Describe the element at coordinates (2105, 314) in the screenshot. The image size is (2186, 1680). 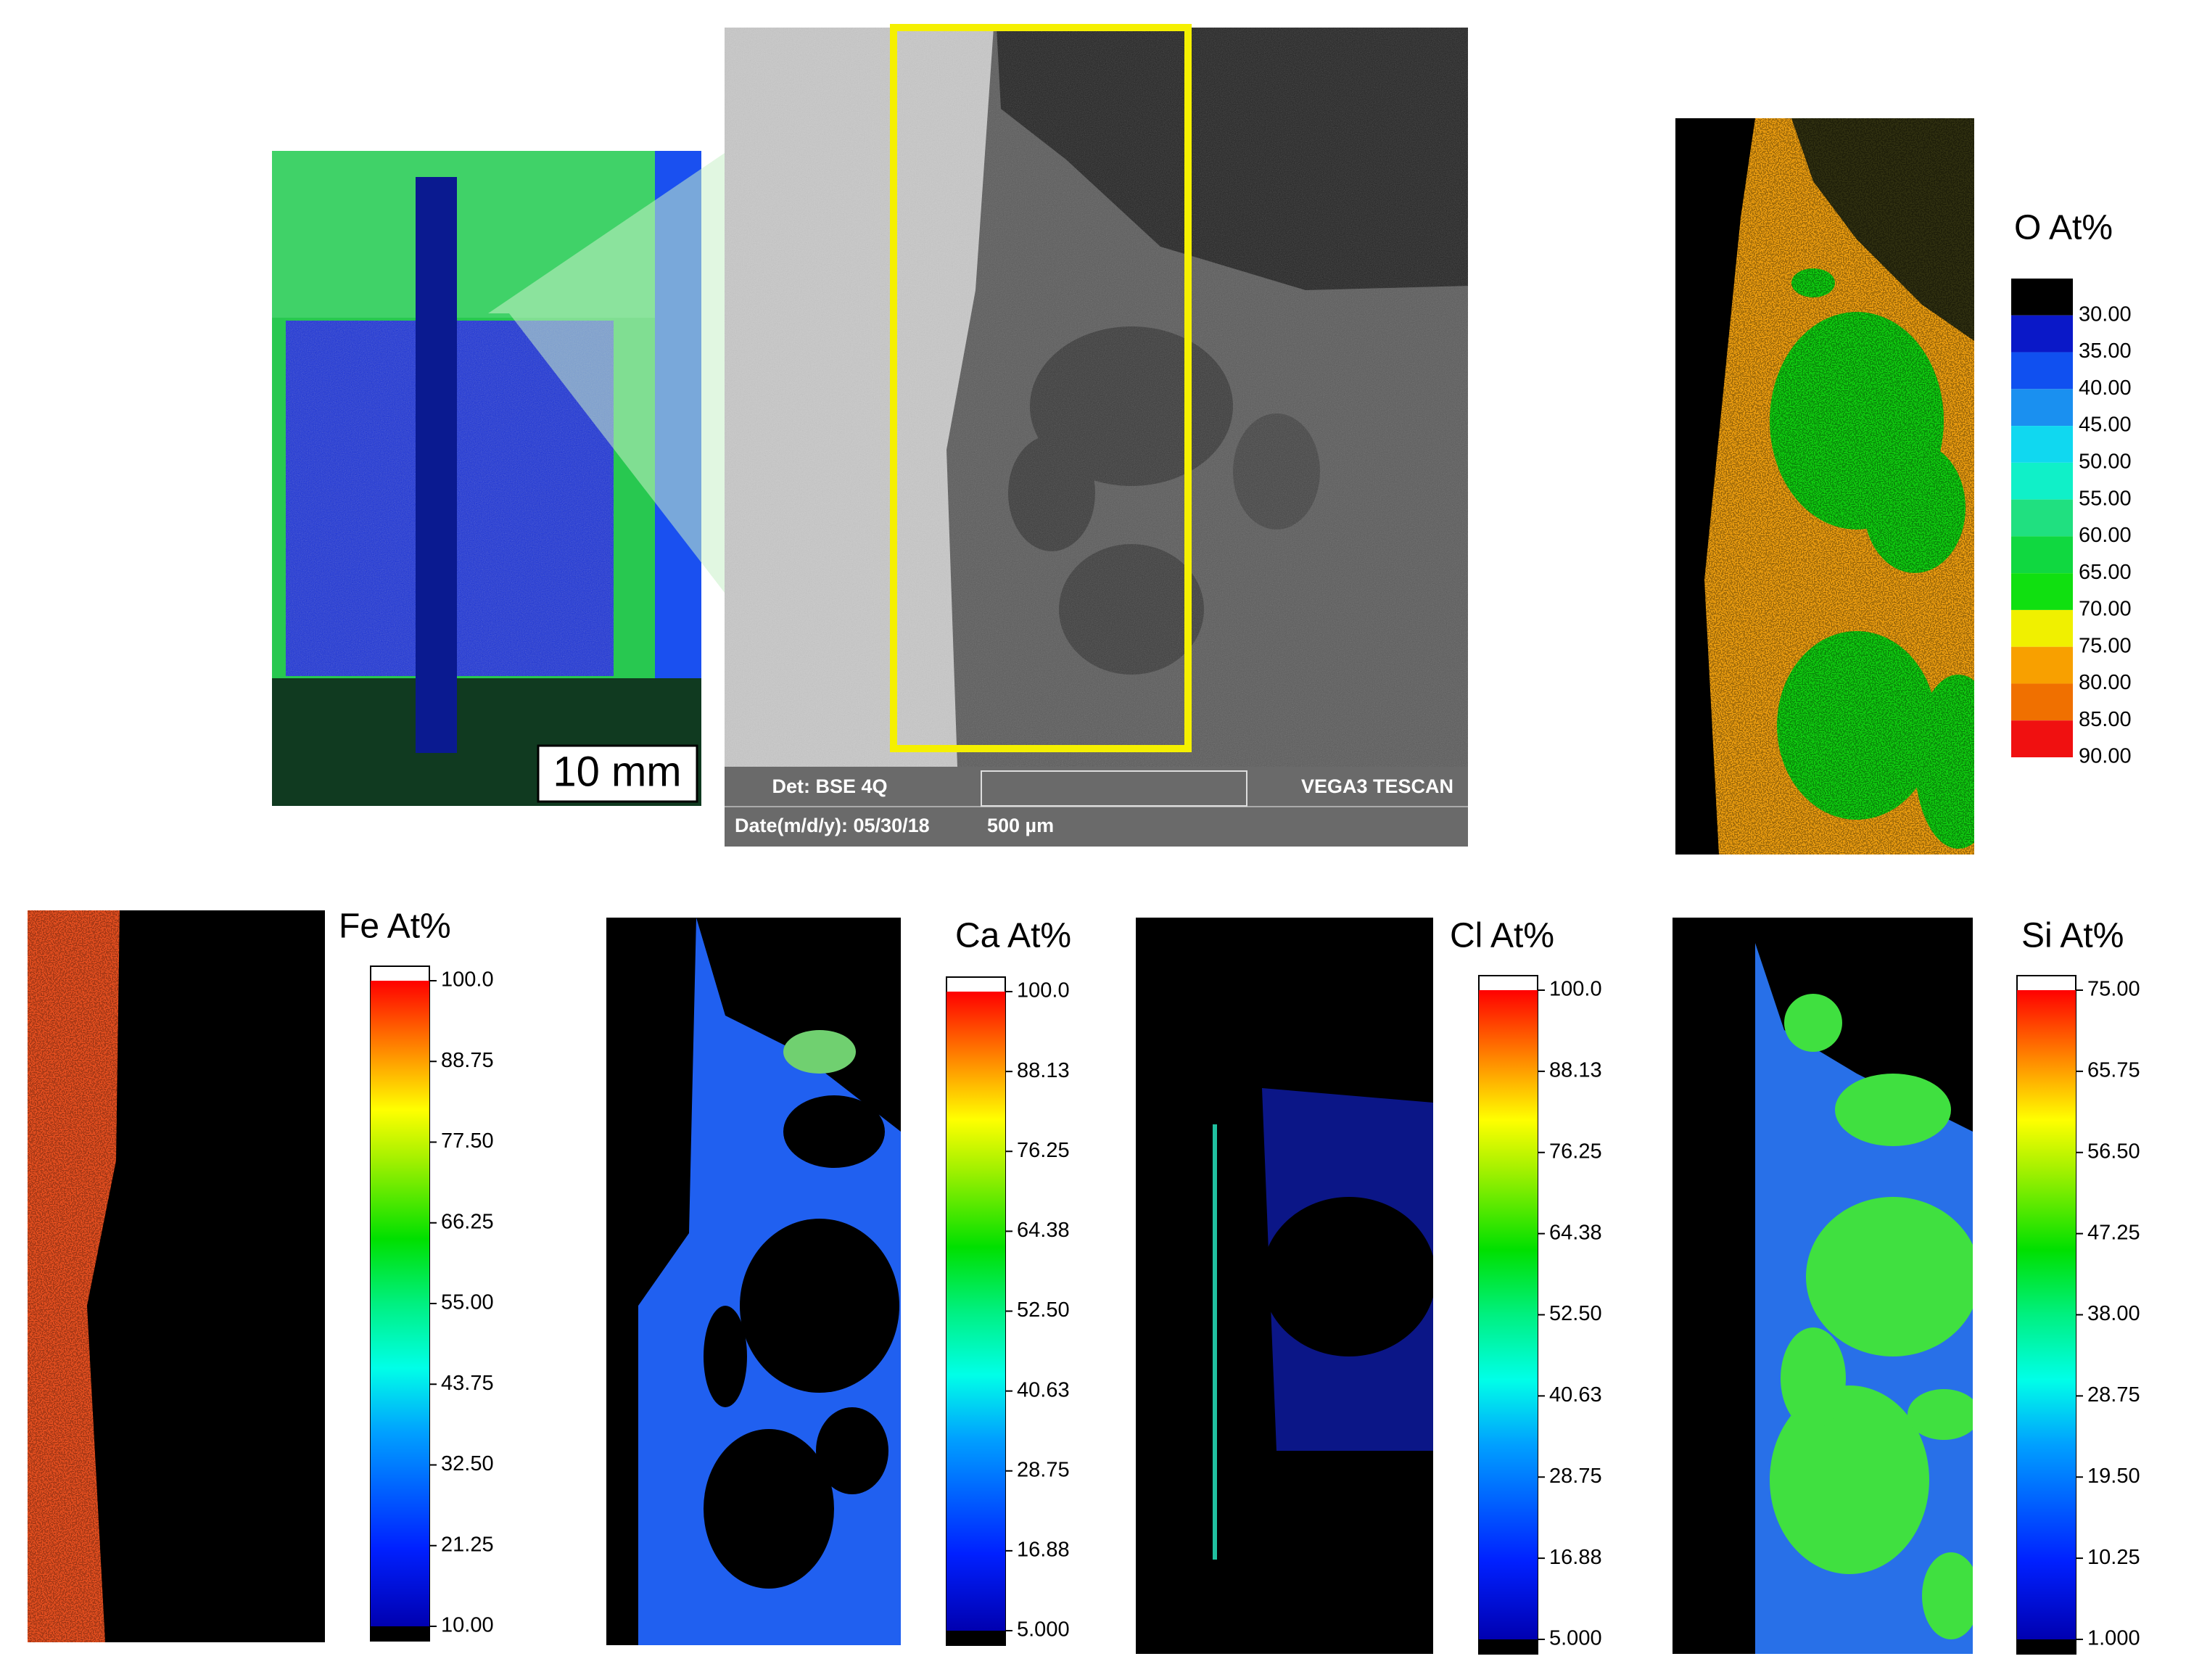
I see `tick-label: 30.00` at that location.